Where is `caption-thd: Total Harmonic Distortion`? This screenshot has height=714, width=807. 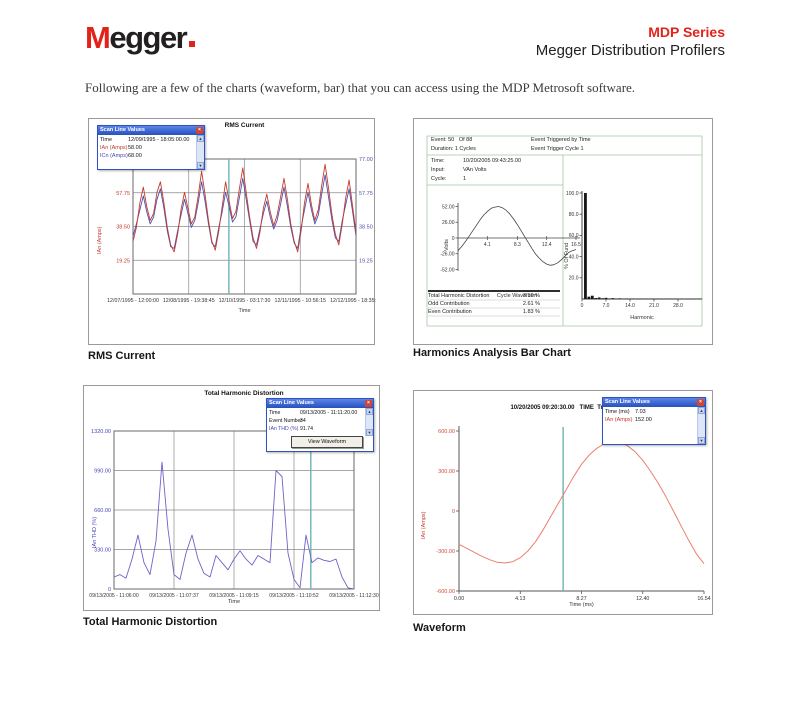 caption-thd: Total Harmonic Distortion is located at coordinates (150, 622).